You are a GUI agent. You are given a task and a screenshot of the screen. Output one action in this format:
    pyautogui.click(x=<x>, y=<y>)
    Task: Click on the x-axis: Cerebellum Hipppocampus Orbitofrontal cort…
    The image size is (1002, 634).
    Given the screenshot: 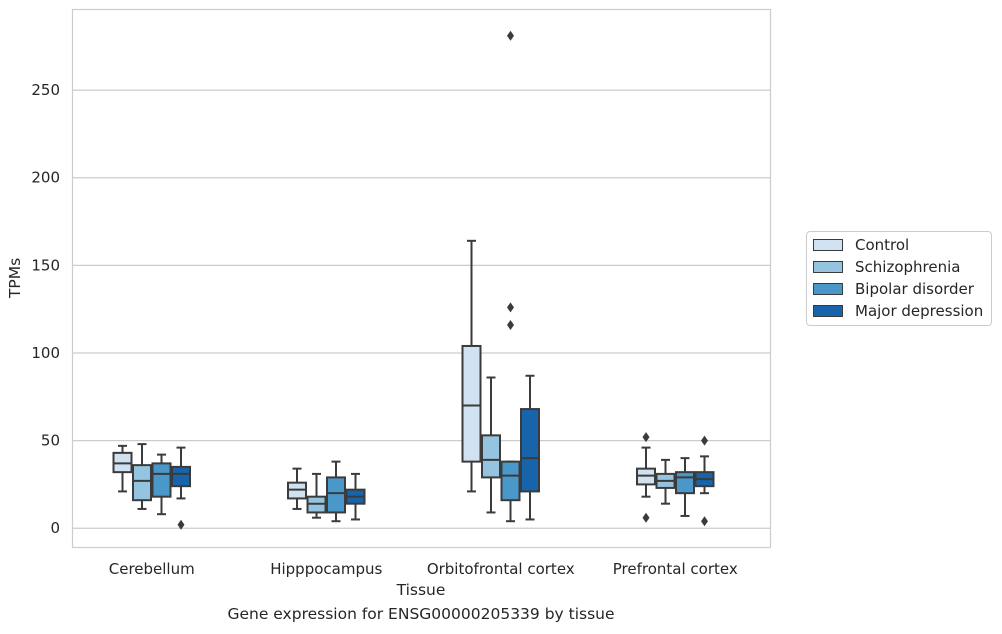 What is the action you would take?
    pyautogui.click(x=423, y=569)
    